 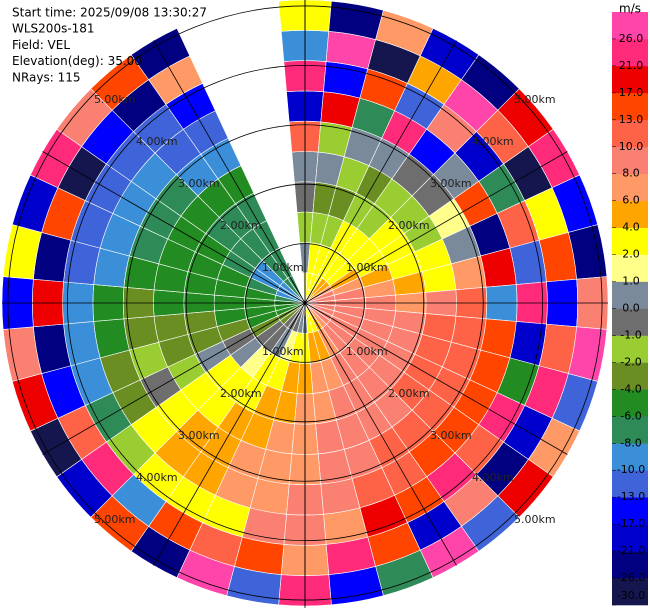 What do you see at coordinates (631, 119) in the screenshot?
I see `colorbar-tick-label: 13.0` at bounding box center [631, 119].